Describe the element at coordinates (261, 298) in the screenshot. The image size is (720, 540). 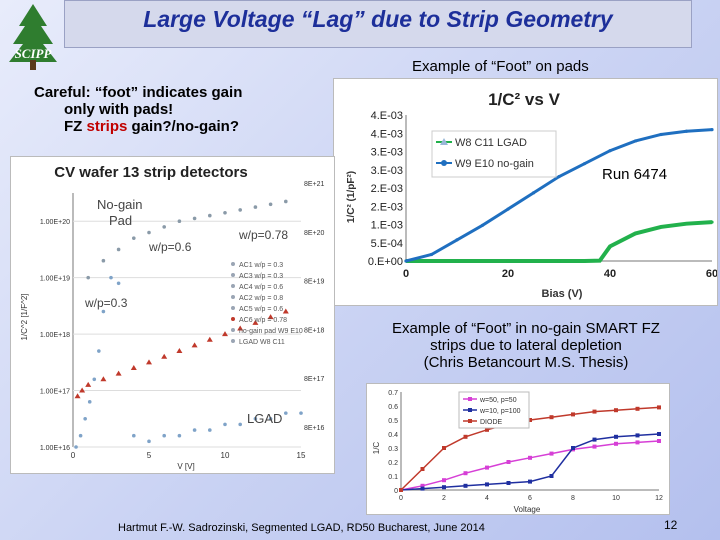
I see `strip-legend-label: AC2 w/p = 0.8` at that location.